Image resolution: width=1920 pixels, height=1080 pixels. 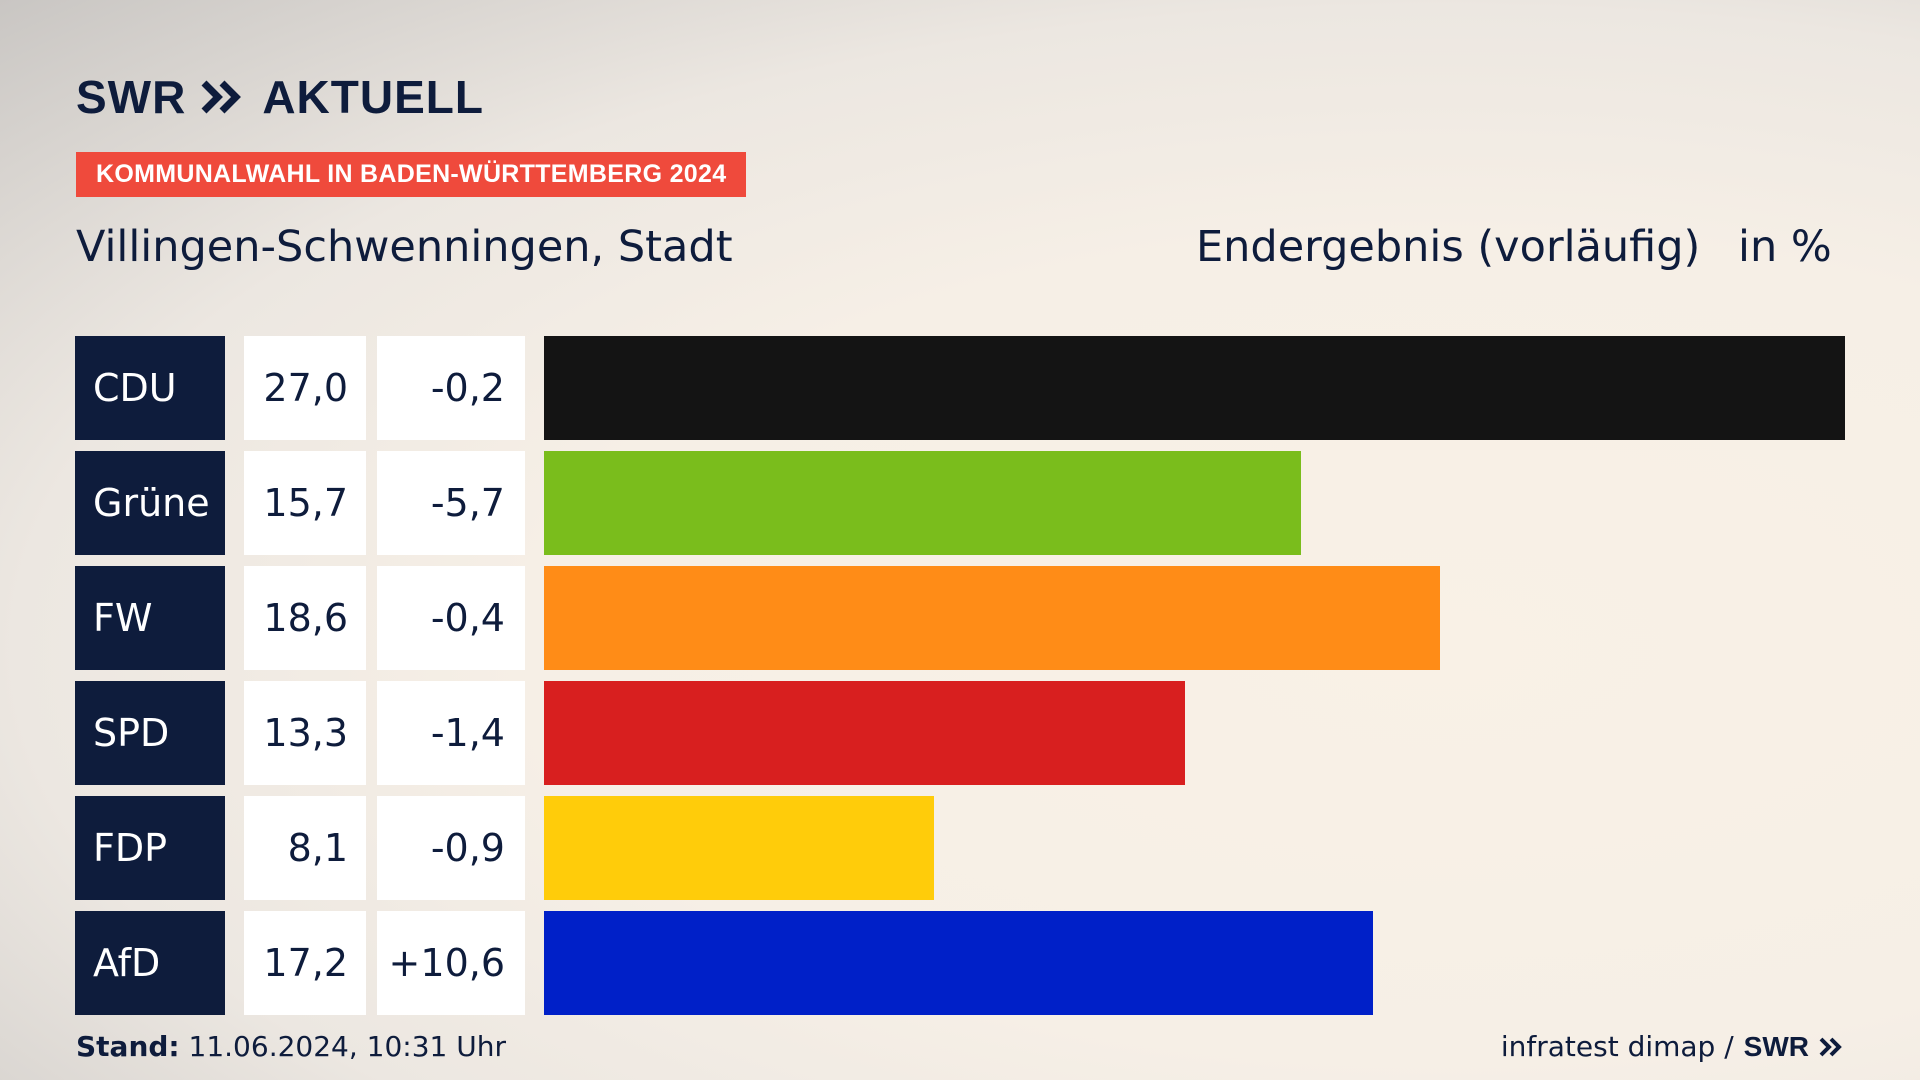 I want to click on vote-share-label: 27,0, so click(x=305, y=388).